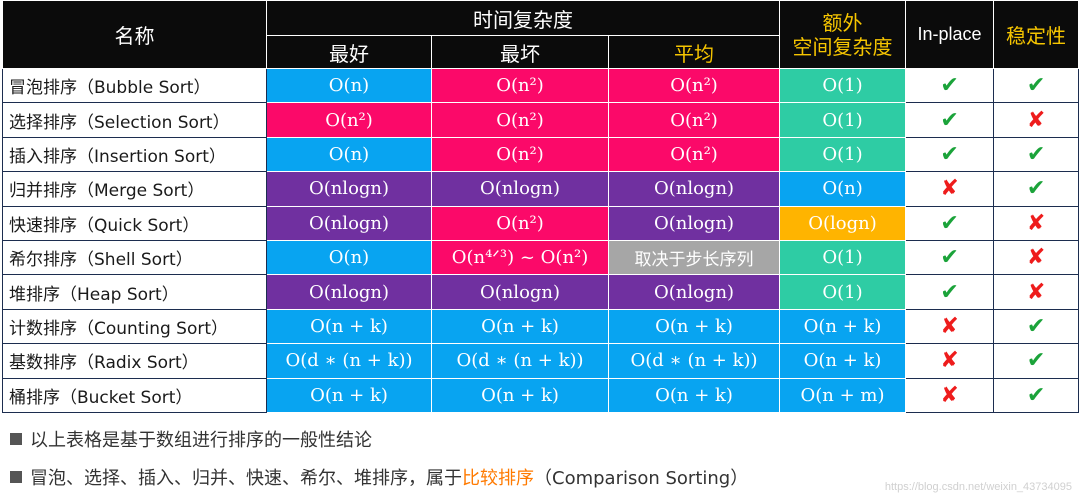 The width and height of the screenshot is (1080, 499). What do you see at coordinates (694, 326) in the screenshot?
I see `average-case-cell: O(n + k)` at bounding box center [694, 326].